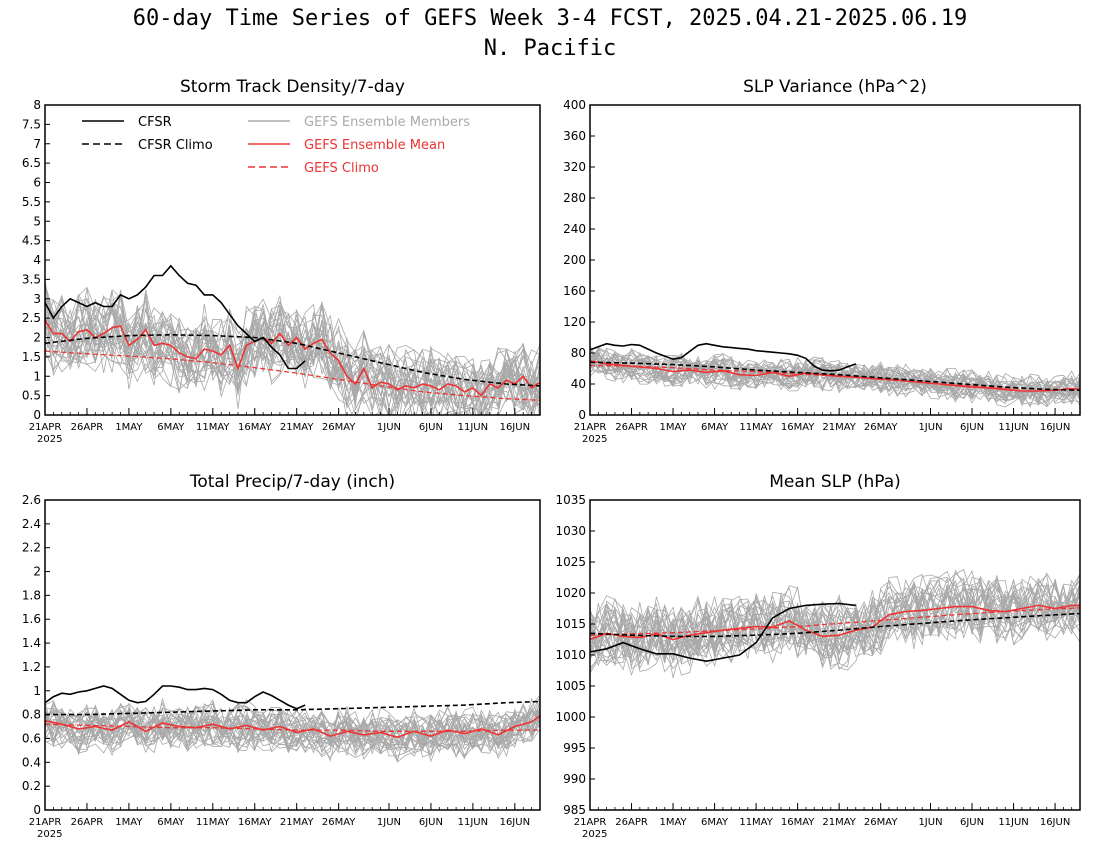 This screenshot has height=850, width=1100. What do you see at coordinates (31, 202) in the screenshot?
I see `y-tick-label: 5.5` at bounding box center [31, 202].